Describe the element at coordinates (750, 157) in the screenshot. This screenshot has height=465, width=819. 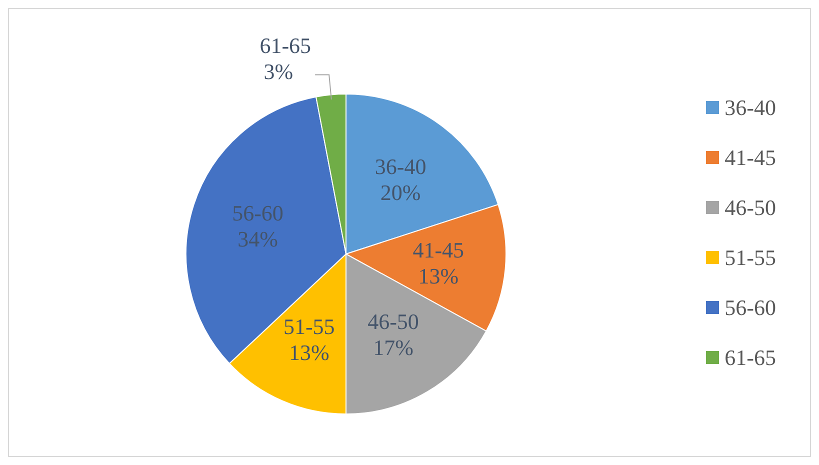
I see `legend-label: 41-45` at that location.